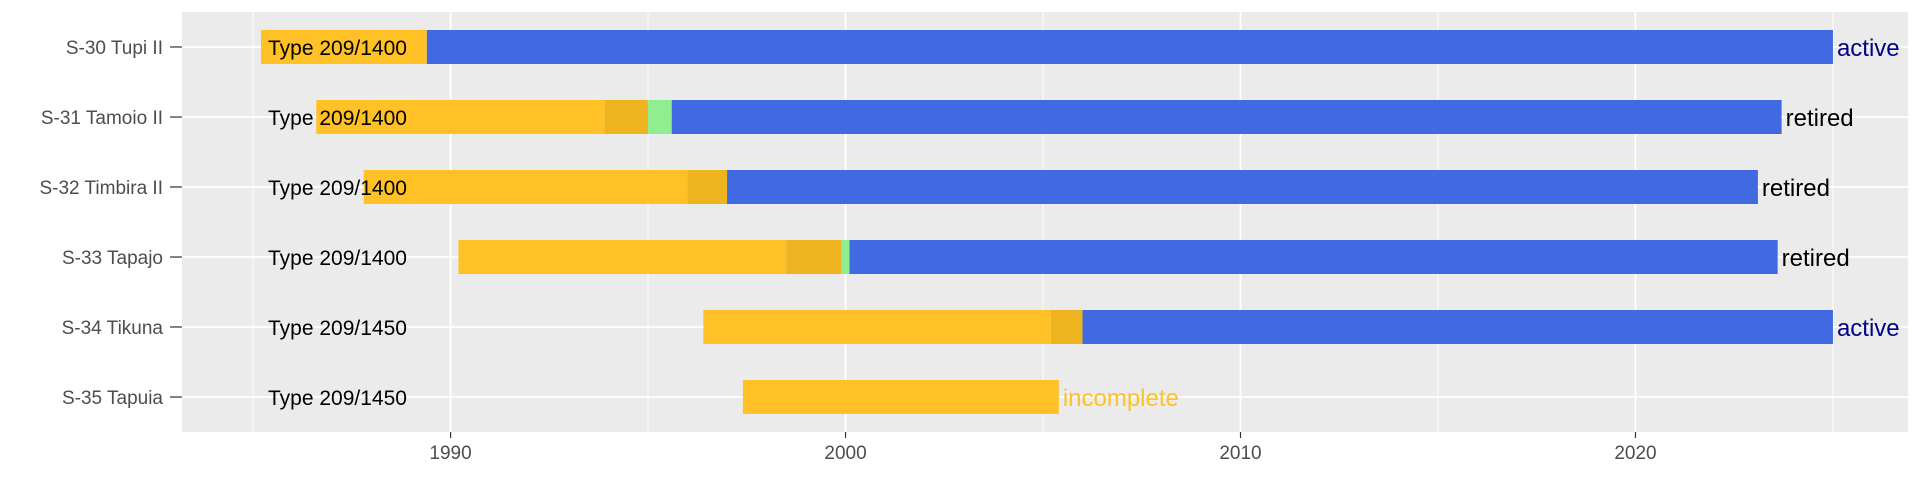 The height and width of the screenshot is (480, 1920). What do you see at coordinates (112, 398) in the screenshot?
I see `y-tick-label: S-35 Tapuia` at bounding box center [112, 398].